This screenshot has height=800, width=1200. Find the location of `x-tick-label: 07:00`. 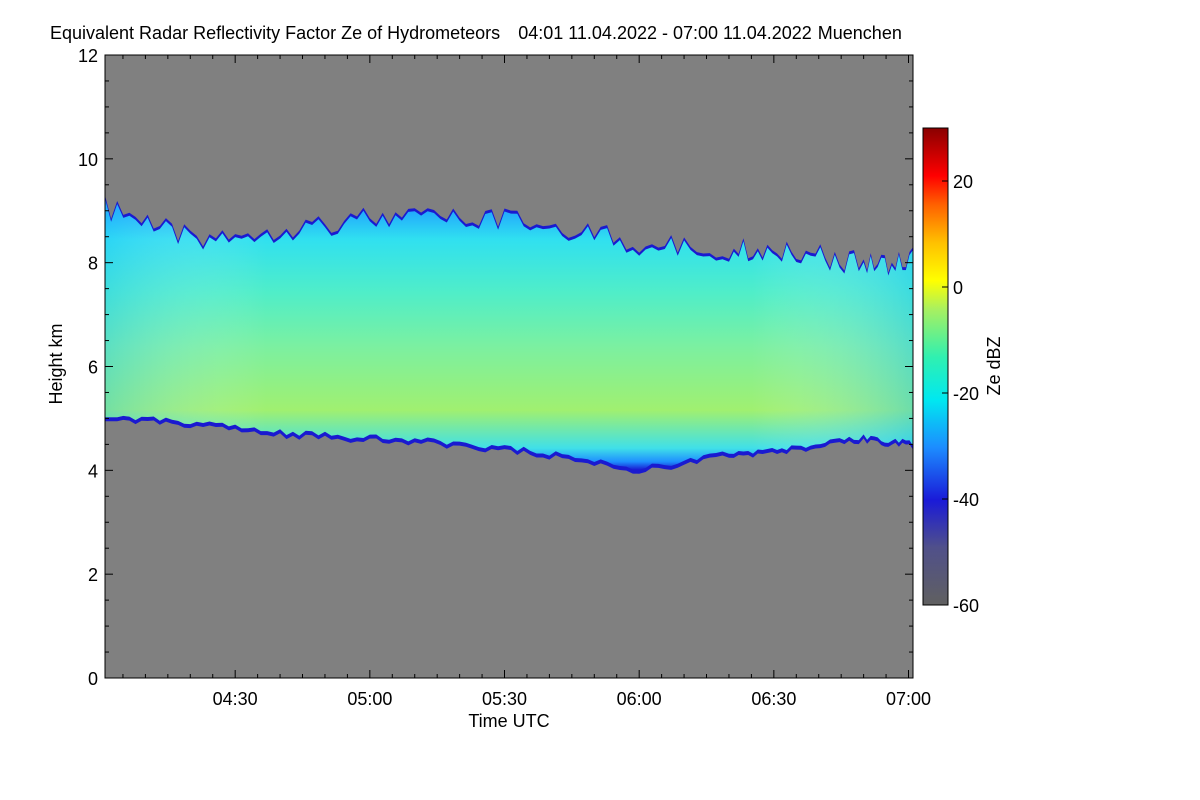

x-tick-label: 07:00 is located at coordinates (908, 699).